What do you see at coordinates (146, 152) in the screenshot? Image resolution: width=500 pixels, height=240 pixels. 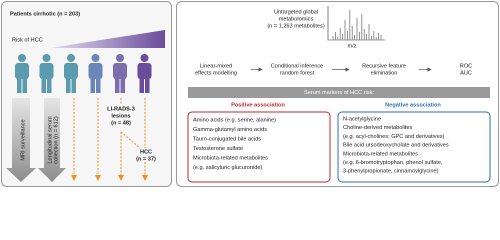 I see `hcc-line: HCC` at bounding box center [146, 152].